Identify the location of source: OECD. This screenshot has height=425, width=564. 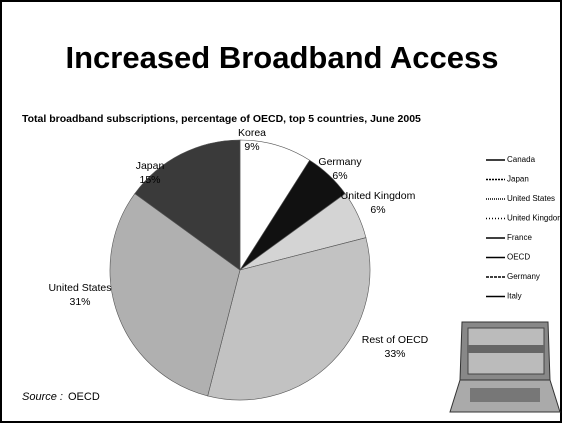
(84, 397).